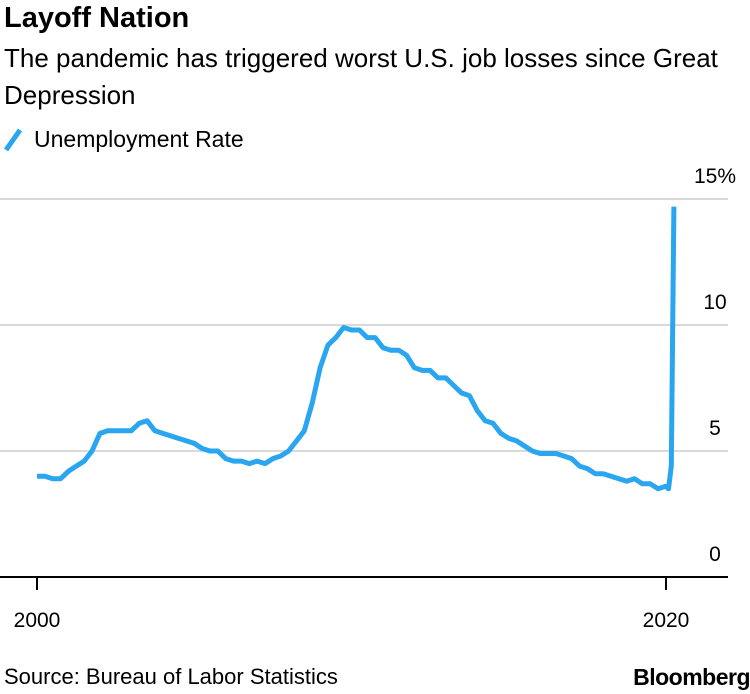 This screenshot has width=750, height=694. What do you see at coordinates (715, 428) in the screenshot?
I see `y-tick-label: 5` at bounding box center [715, 428].